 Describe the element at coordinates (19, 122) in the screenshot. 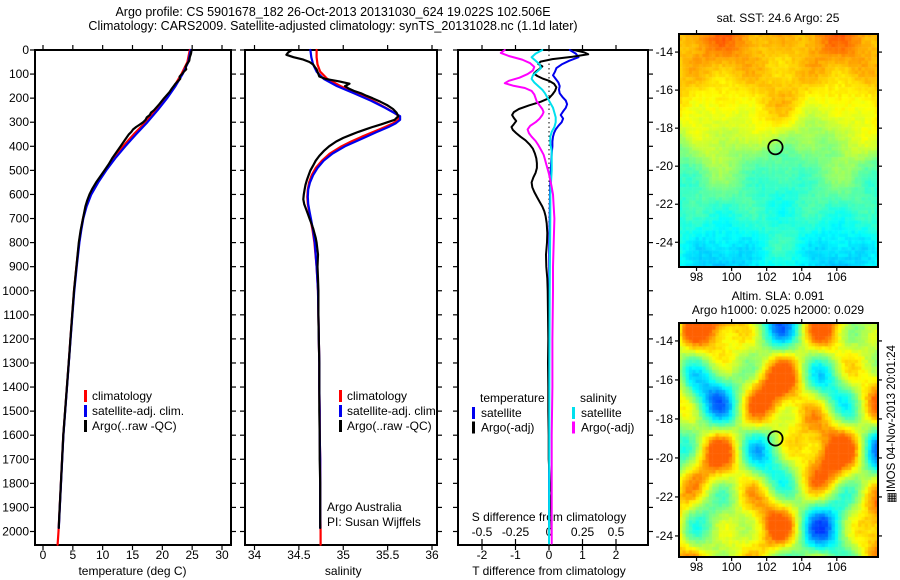

I see `depth-tick-label: 300` at that location.